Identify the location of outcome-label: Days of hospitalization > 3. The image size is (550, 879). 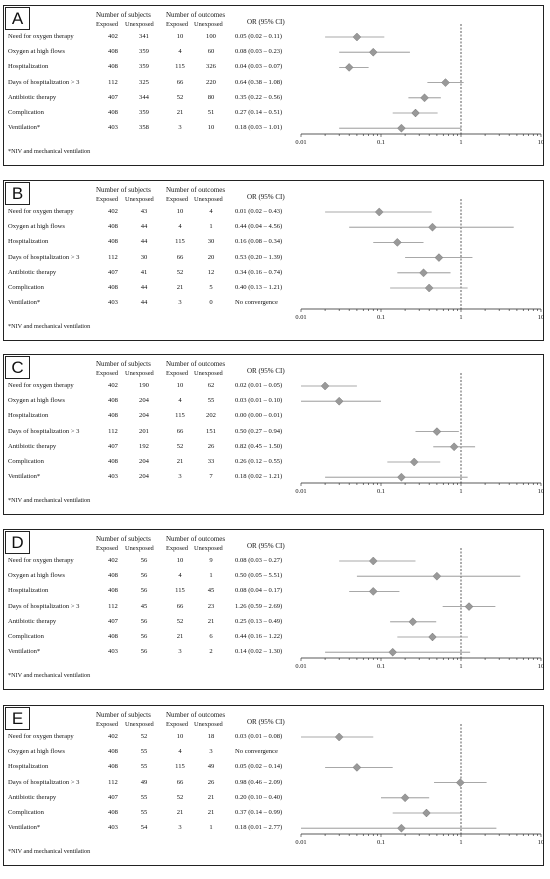
(44, 257).